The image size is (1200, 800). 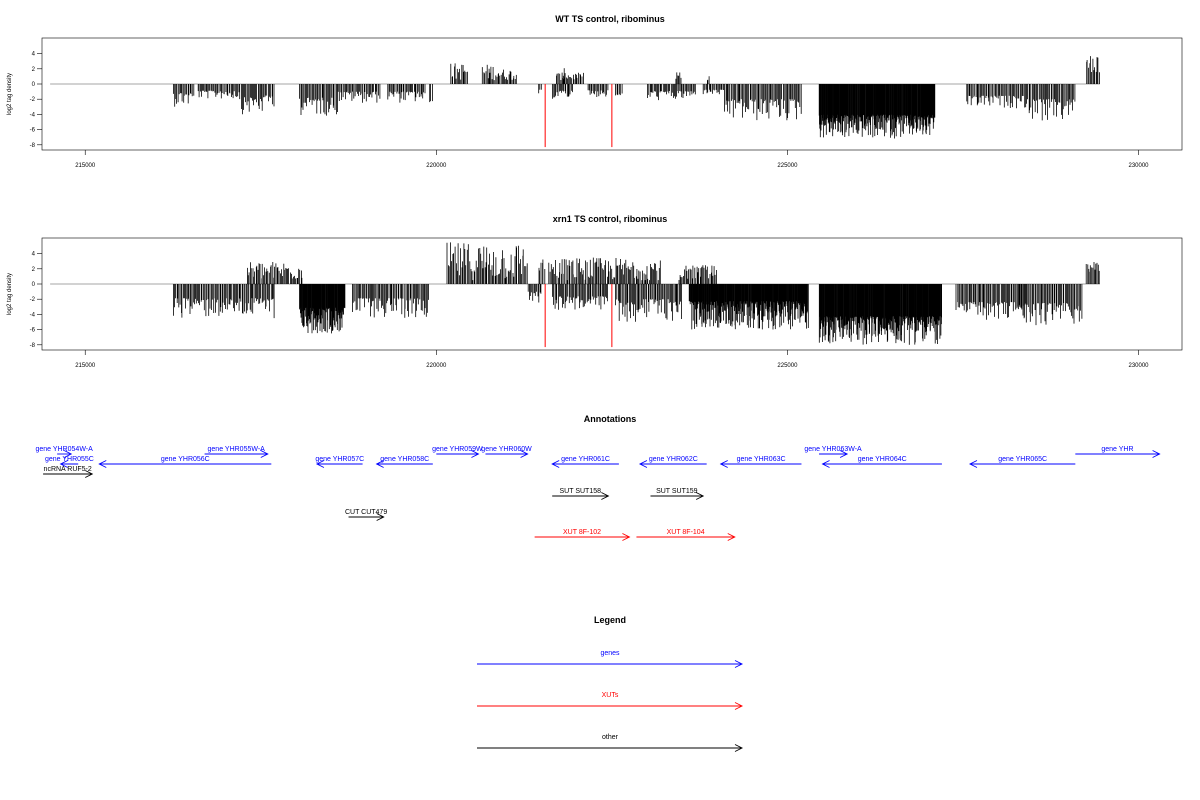 What do you see at coordinates (610, 19) in the screenshot?
I see `track-title: WT TS control, ribominus` at bounding box center [610, 19].